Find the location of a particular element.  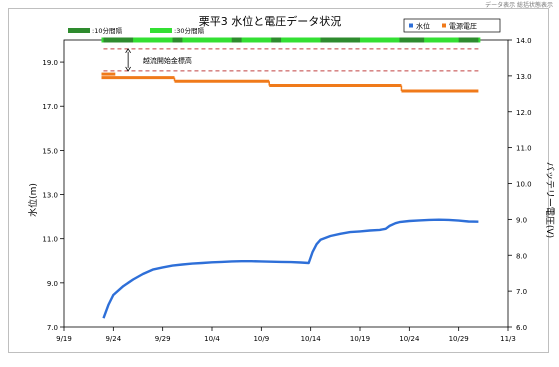

y-tick-label-left: 11.0 is located at coordinates (50, 240).